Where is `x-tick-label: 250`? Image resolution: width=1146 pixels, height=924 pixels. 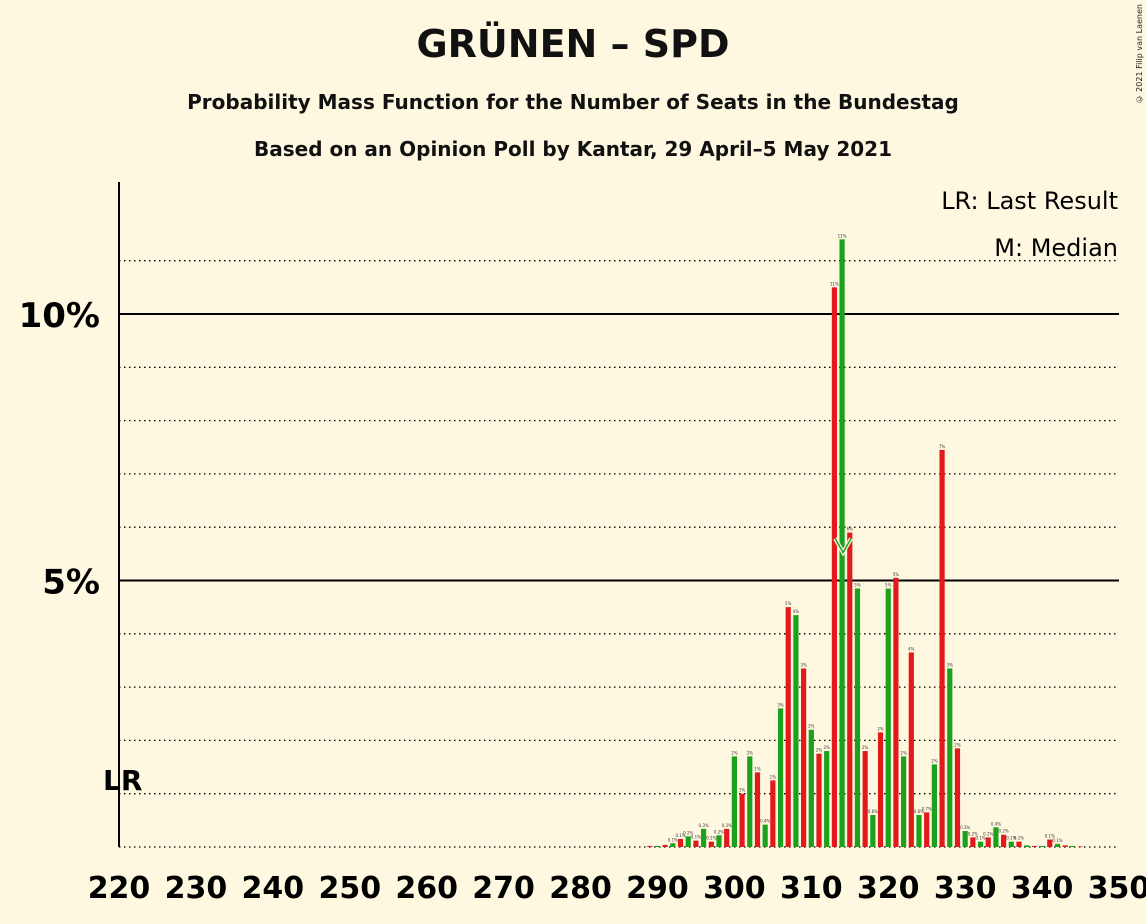
x-tick-label: 250 is located at coordinates (349, 888).